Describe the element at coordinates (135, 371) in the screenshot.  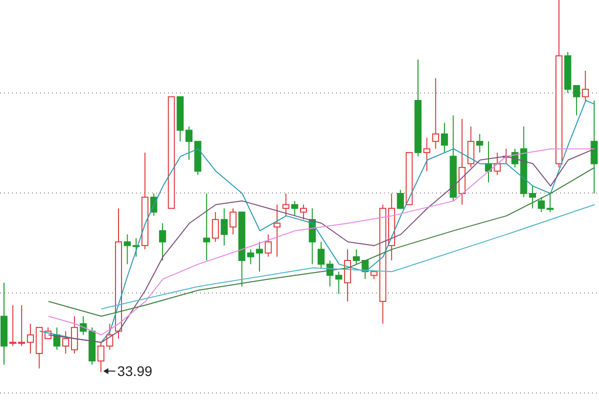
I see `annotation: 33.99` at that location.